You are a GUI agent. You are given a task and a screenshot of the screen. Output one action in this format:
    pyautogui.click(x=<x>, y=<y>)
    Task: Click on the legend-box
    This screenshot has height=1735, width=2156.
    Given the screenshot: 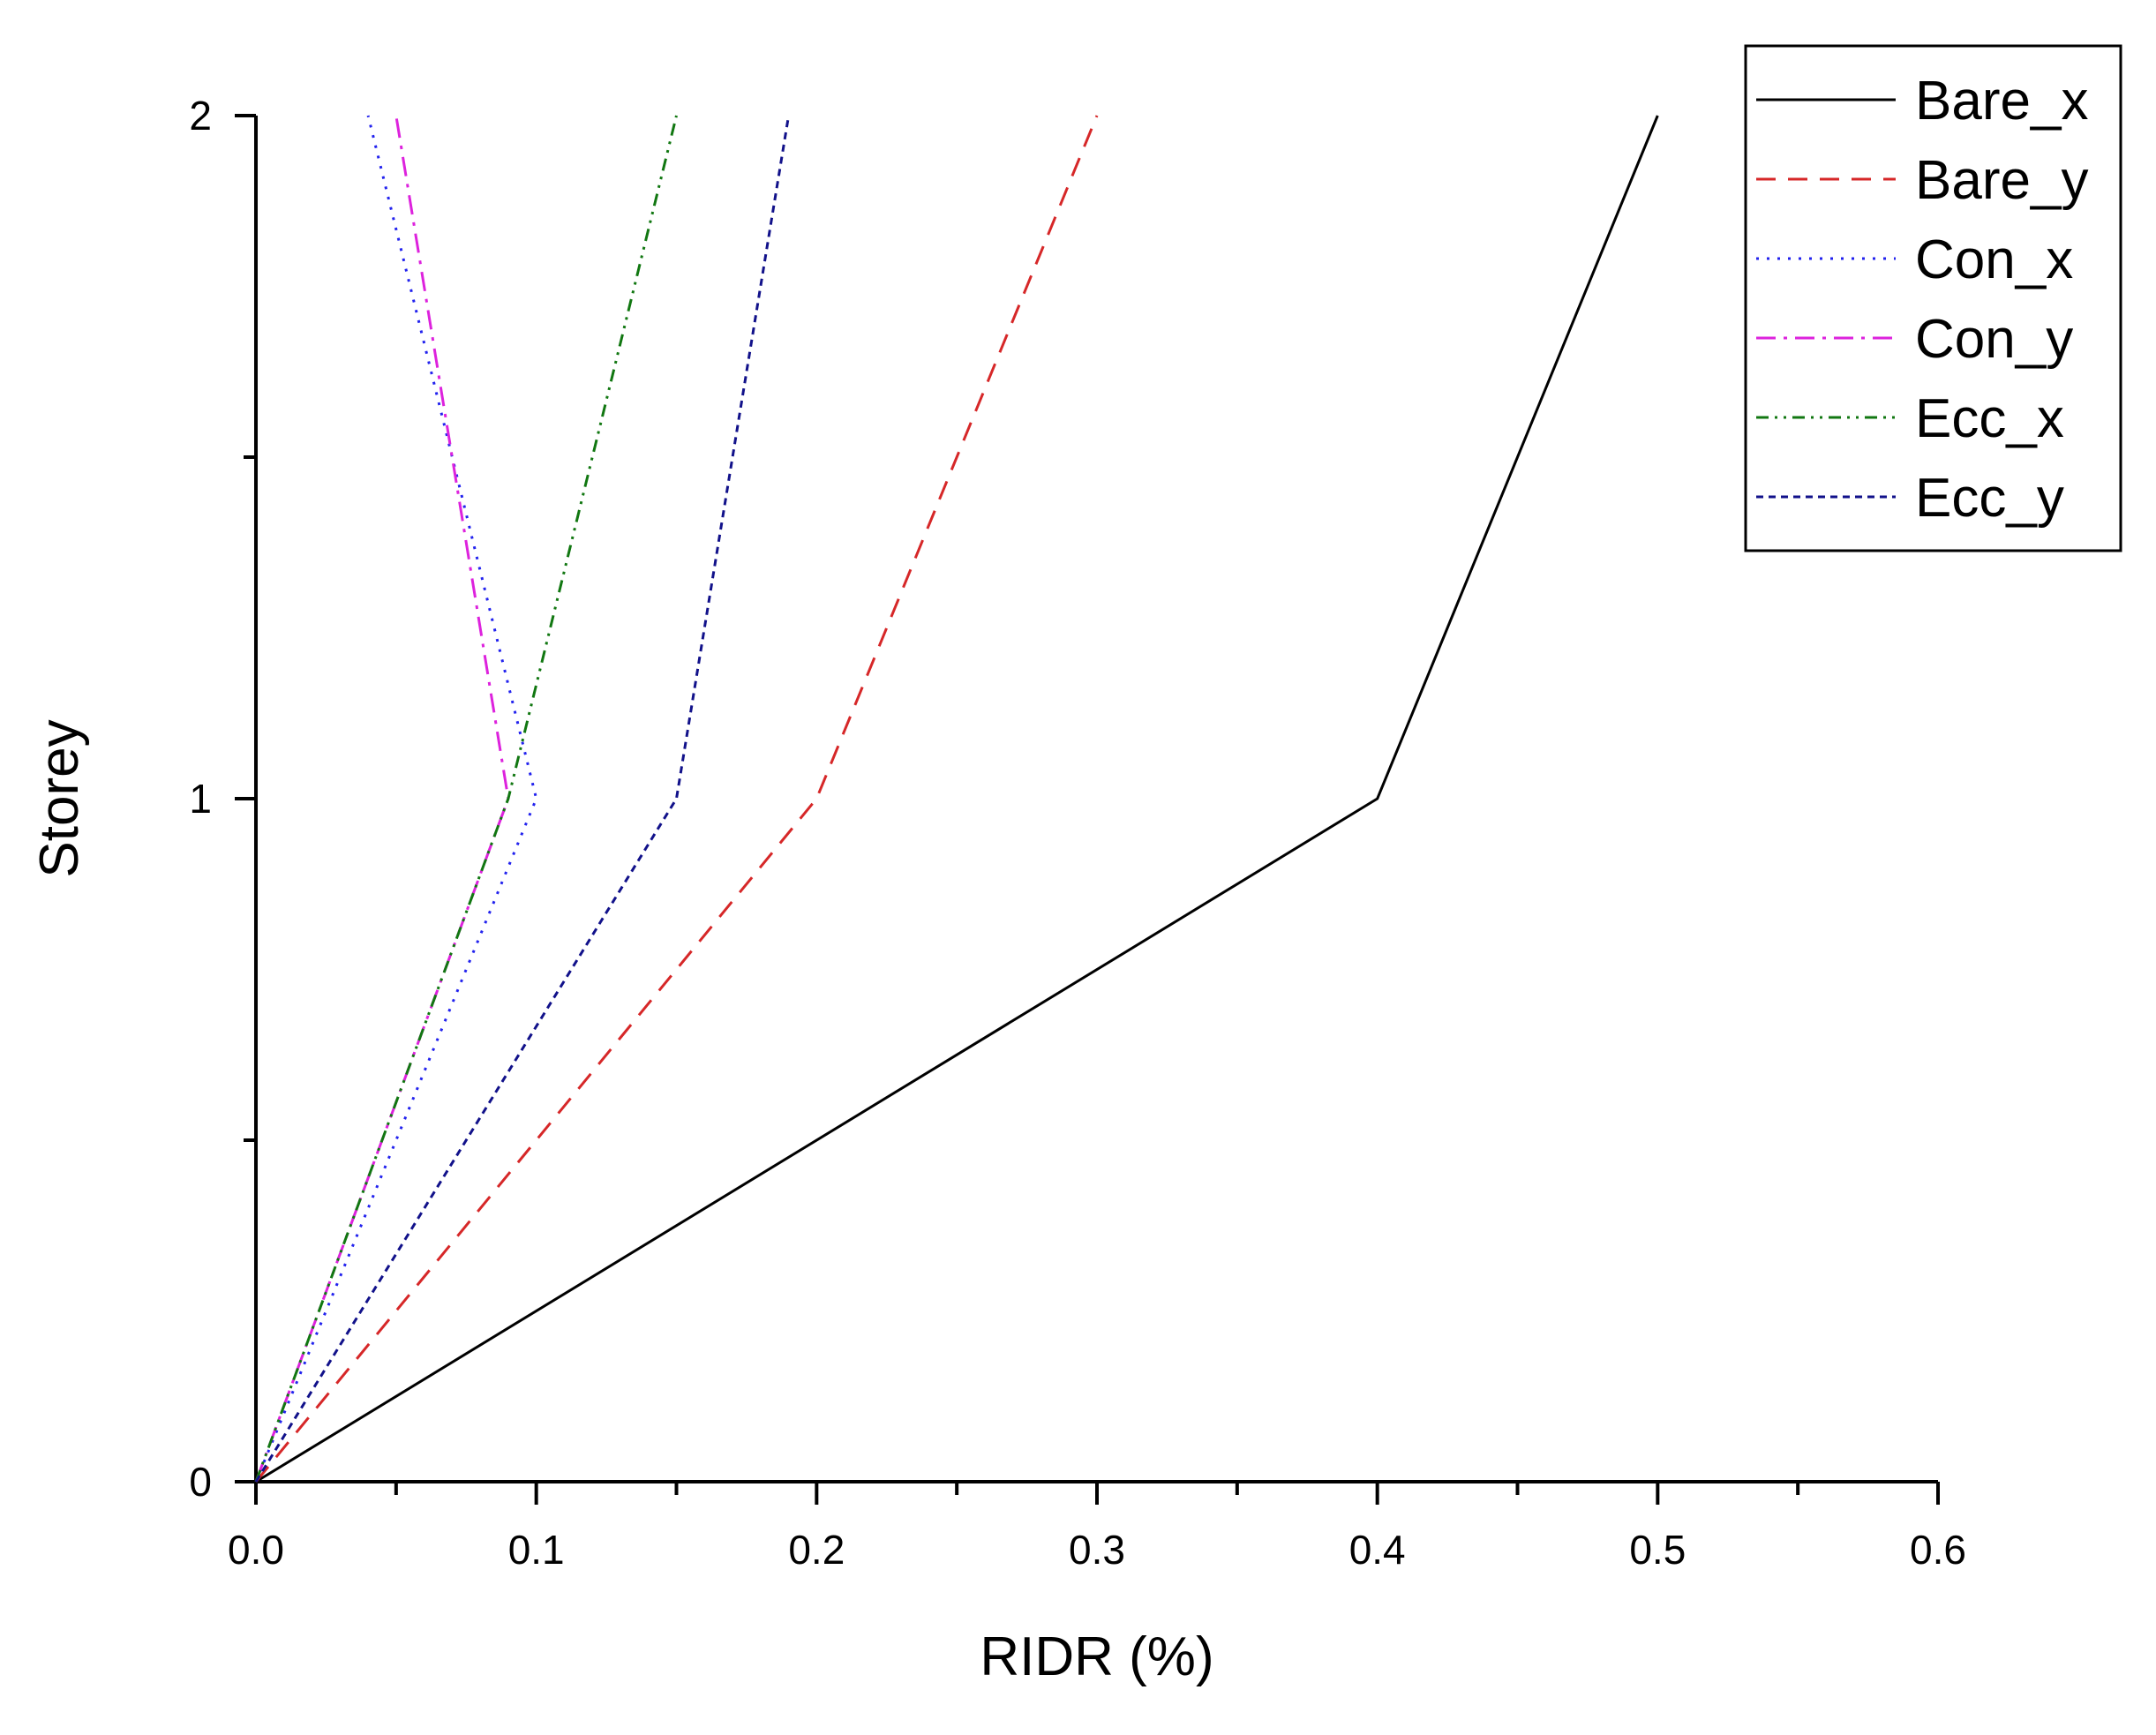 What is the action you would take?
    pyautogui.click(x=1933, y=298)
    